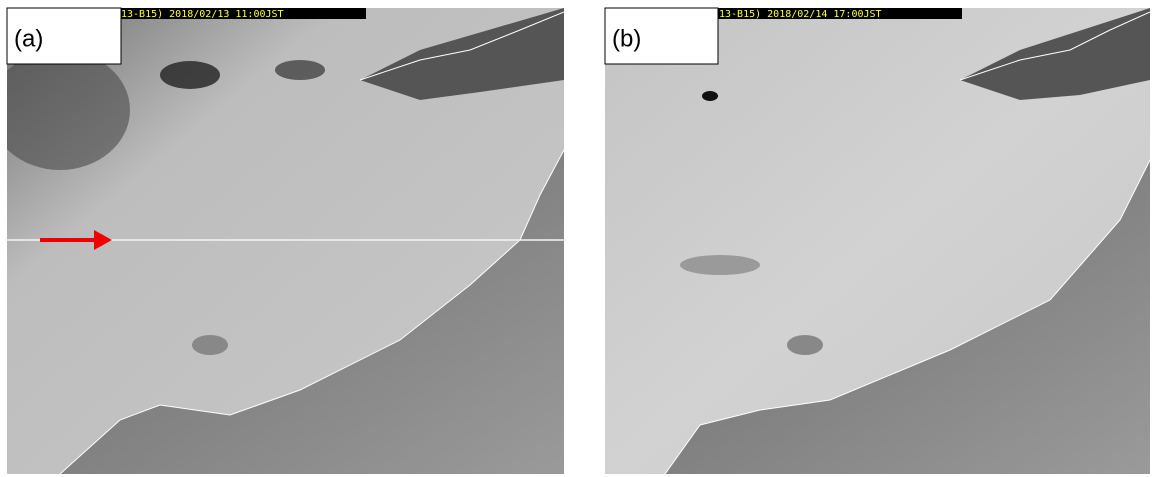 This screenshot has height=477, width=1152. What do you see at coordinates (626, 38) in the screenshot?
I see `panel-label: (b)` at bounding box center [626, 38].